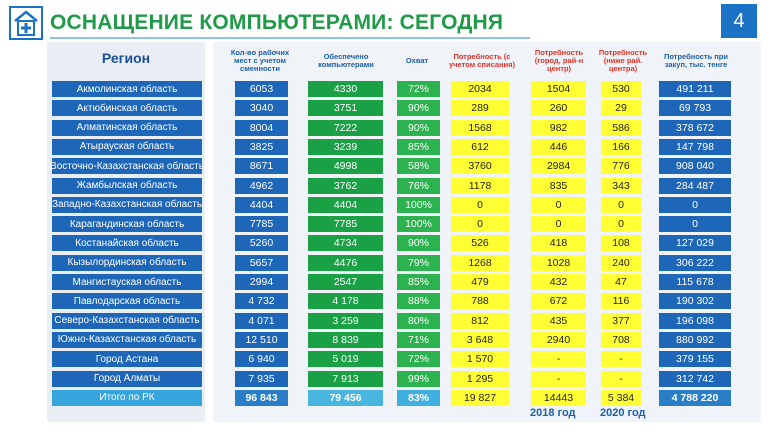 This screenshot has width=768, height=432. I want to click on need-writeoff-cell: 3 648, so click(480, 339).